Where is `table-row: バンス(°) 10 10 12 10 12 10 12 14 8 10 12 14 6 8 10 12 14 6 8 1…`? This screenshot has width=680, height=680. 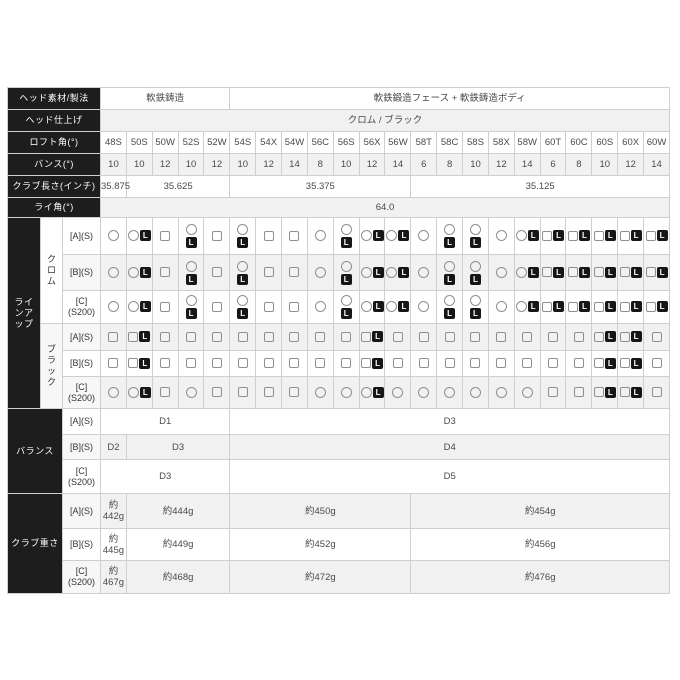
table-row: バンス(°) 10 10 12 10 12 10 12 14 8 10 12 14 6 8 10 12 14 6 8 1… is located at coordinates (338, 164).